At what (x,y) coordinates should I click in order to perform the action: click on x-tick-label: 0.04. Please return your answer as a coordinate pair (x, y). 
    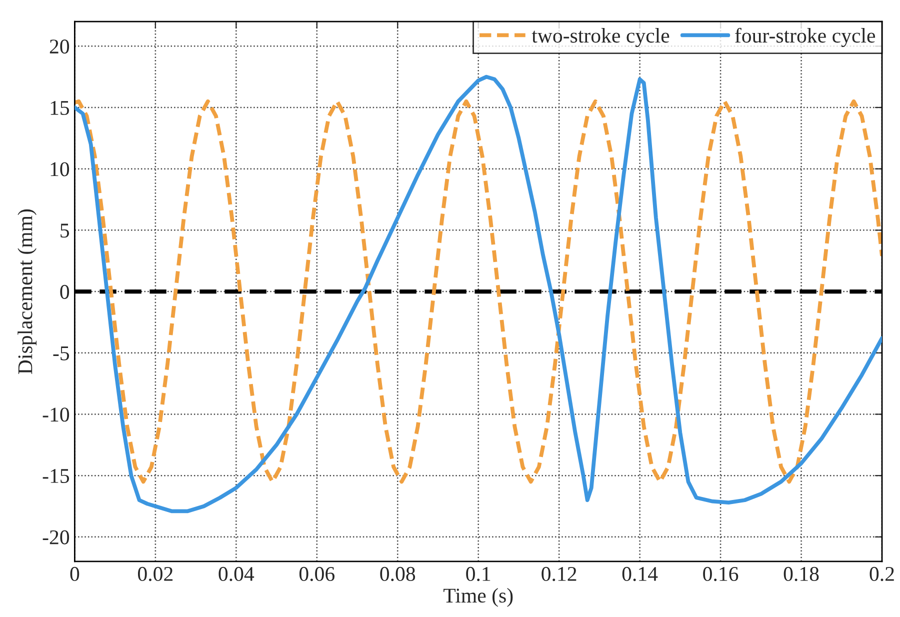
    Looking at the image, I should click on (236, 574).